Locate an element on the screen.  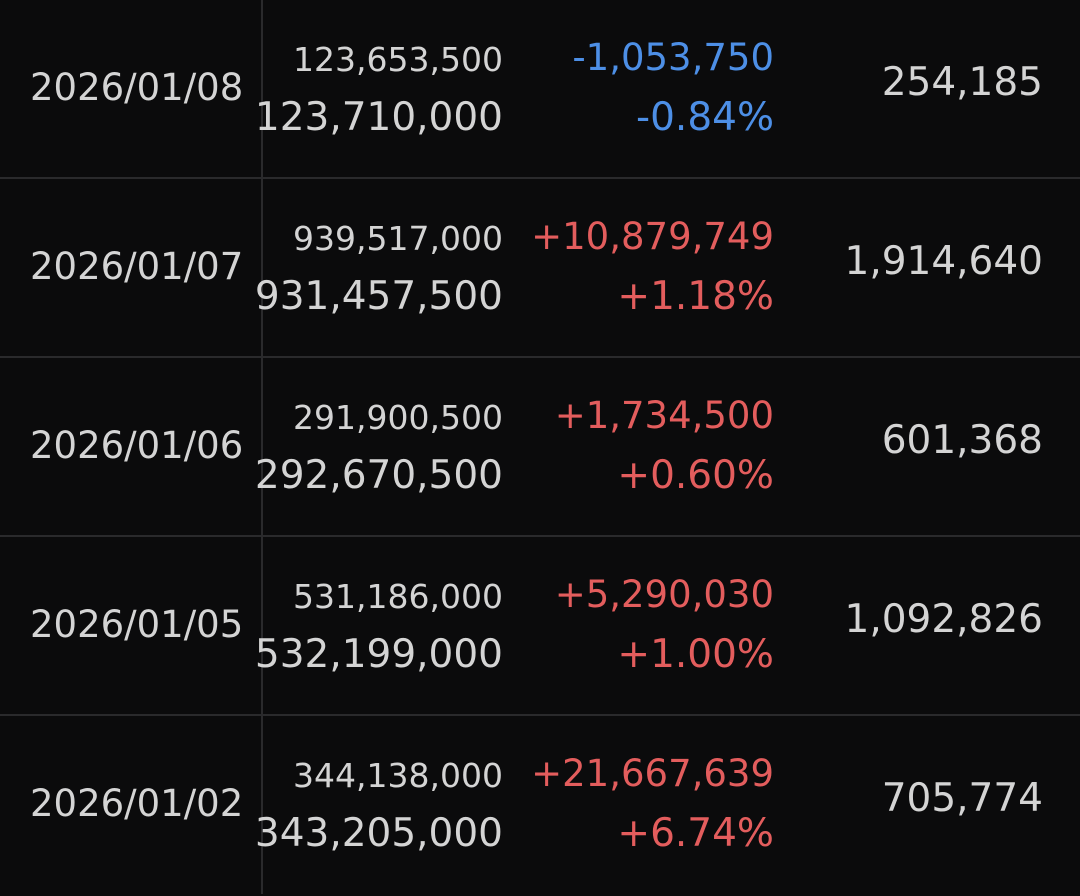
row-date: 2026/01/05 is located at coordinates (137, 624).